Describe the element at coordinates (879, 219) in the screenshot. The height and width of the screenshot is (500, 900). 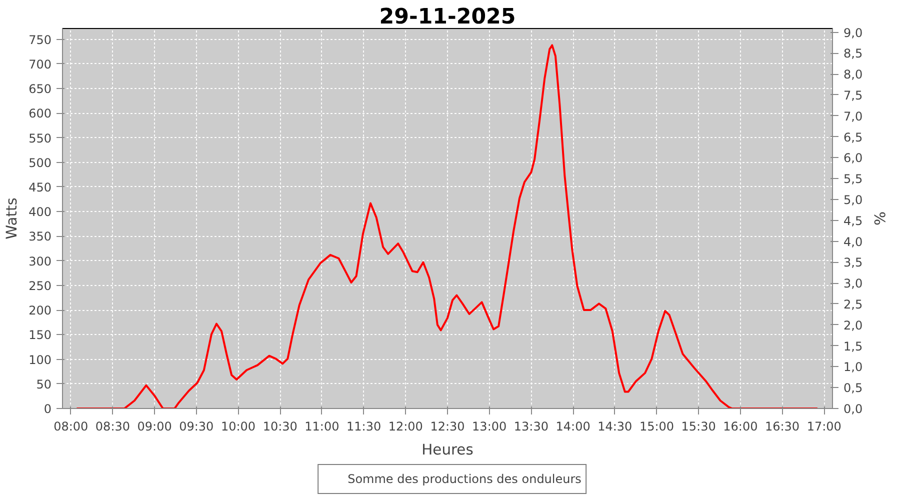
I see `y2-axis-title: %` at that location.